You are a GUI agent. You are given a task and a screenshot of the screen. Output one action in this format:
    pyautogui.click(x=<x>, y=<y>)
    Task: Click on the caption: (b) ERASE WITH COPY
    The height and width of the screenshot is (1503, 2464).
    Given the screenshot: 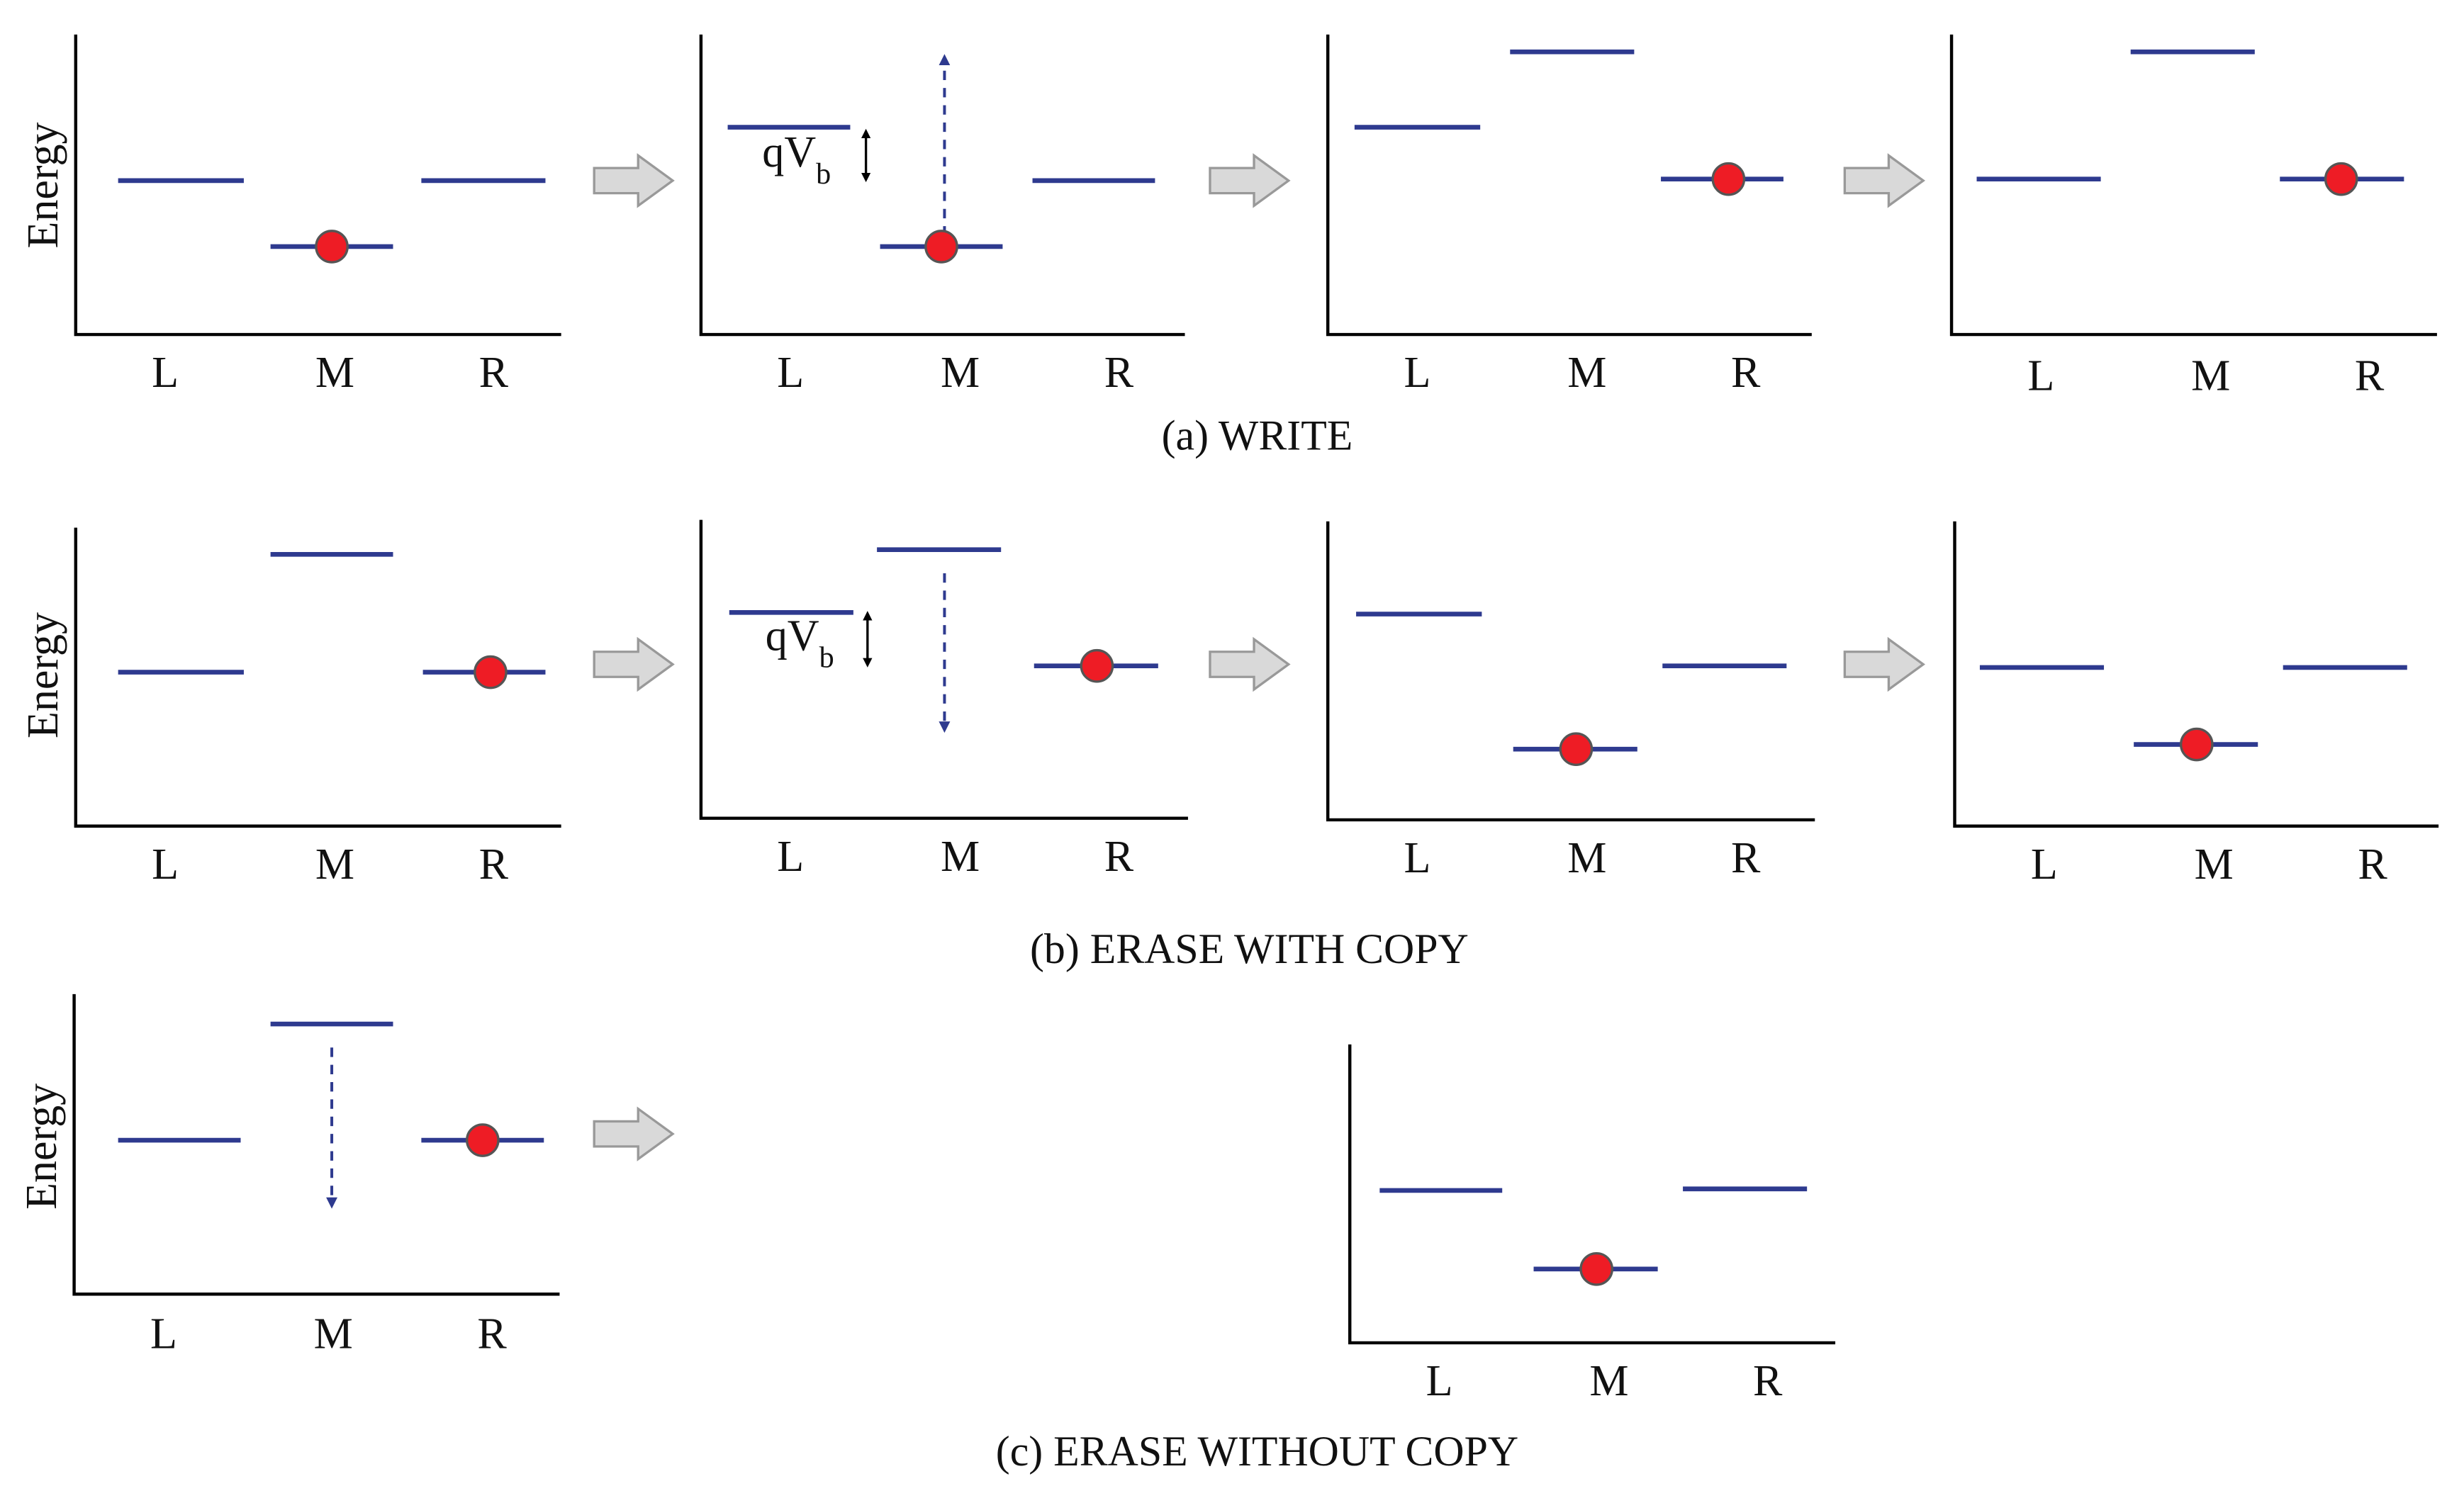 What is the action you would take?
    pyautogui.click(x=1250, y=948)
    